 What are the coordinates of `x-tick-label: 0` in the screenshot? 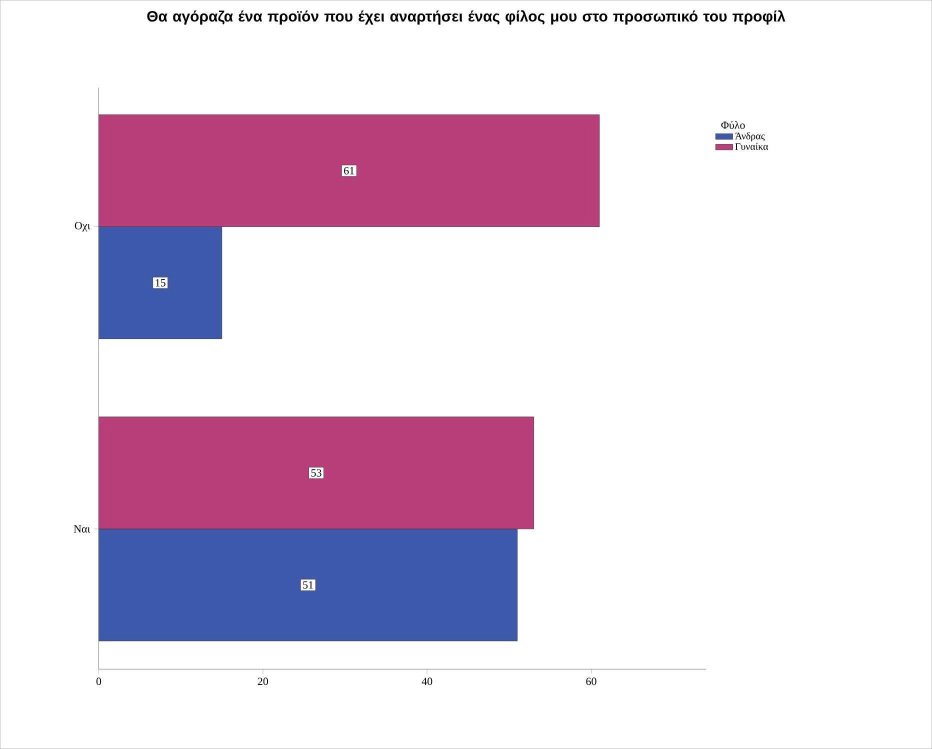 It's located at (99, 682).